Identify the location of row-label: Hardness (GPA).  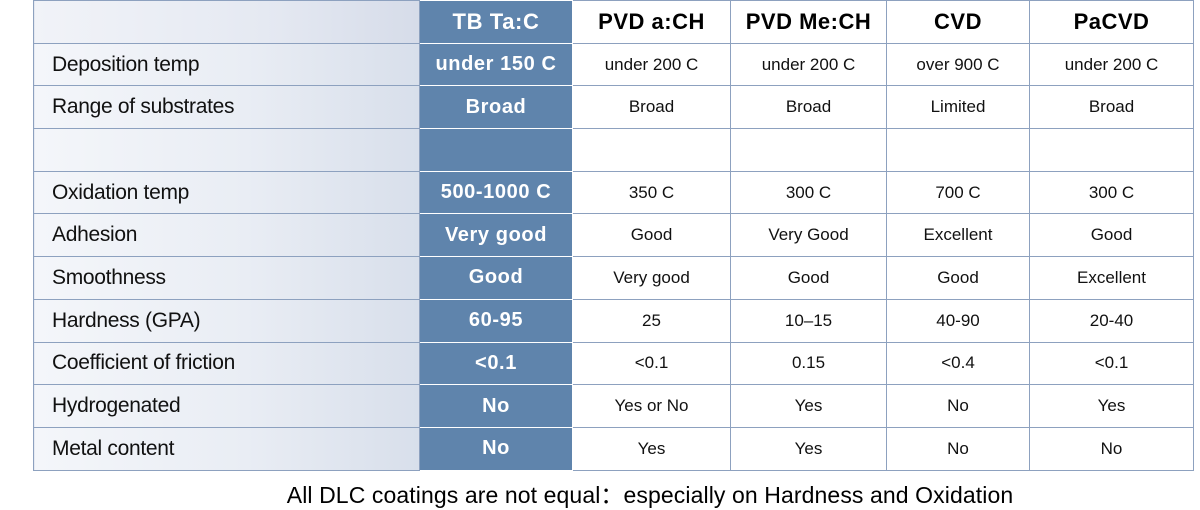
(226, 320).